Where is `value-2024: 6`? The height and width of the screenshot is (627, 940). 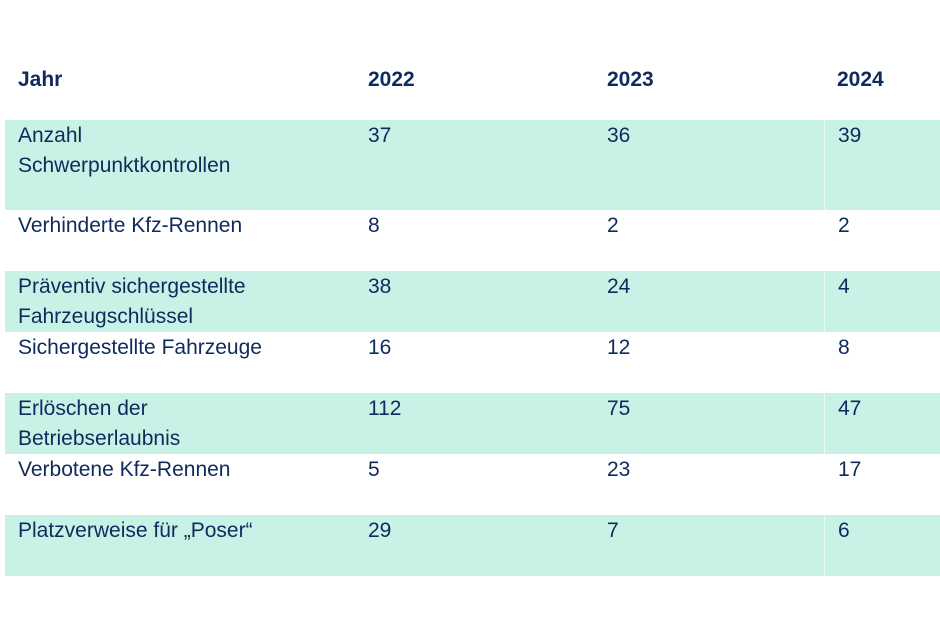
value-2024: 6 is located at coordinates (882, 546).